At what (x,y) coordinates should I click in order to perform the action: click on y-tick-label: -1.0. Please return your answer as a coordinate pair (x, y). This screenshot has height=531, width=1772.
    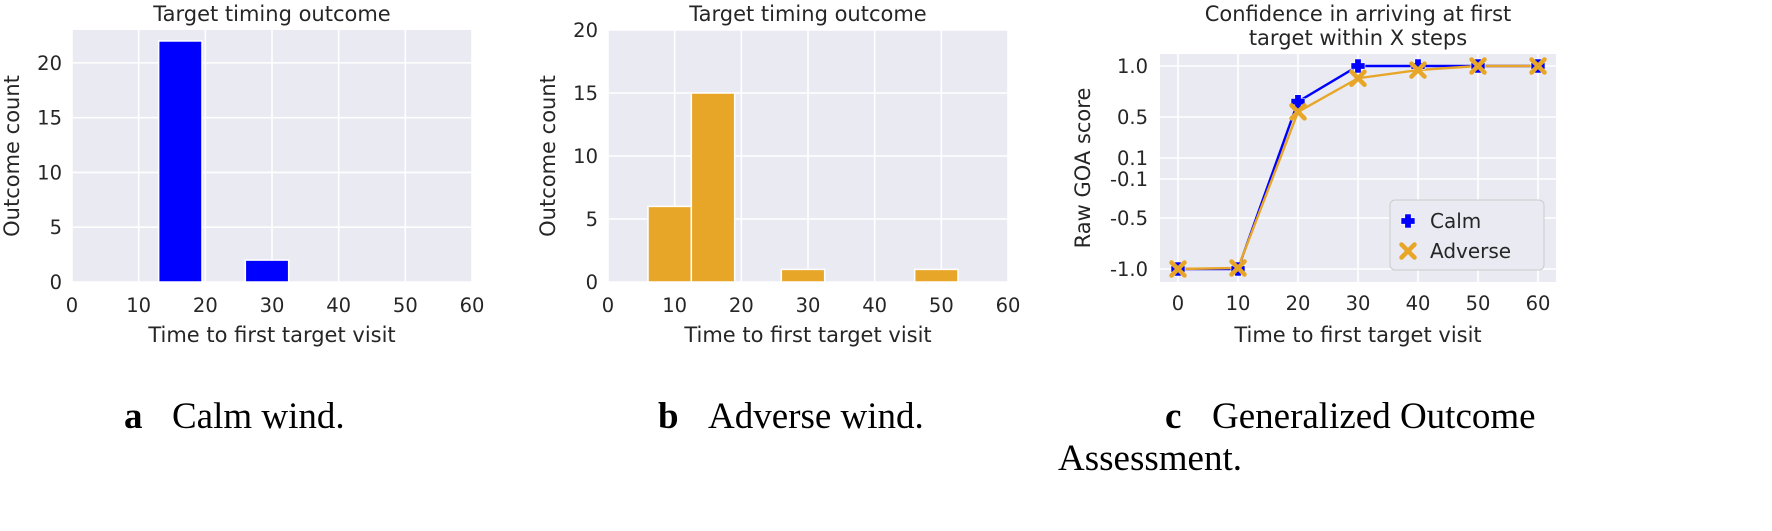
    Looking at the image, I should click on (1129, 269).